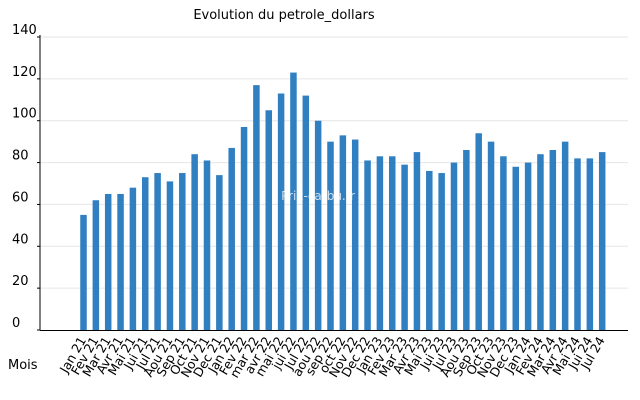  I want to click on chart-title: Evolution du petrole_dollars, so click(284, 15).